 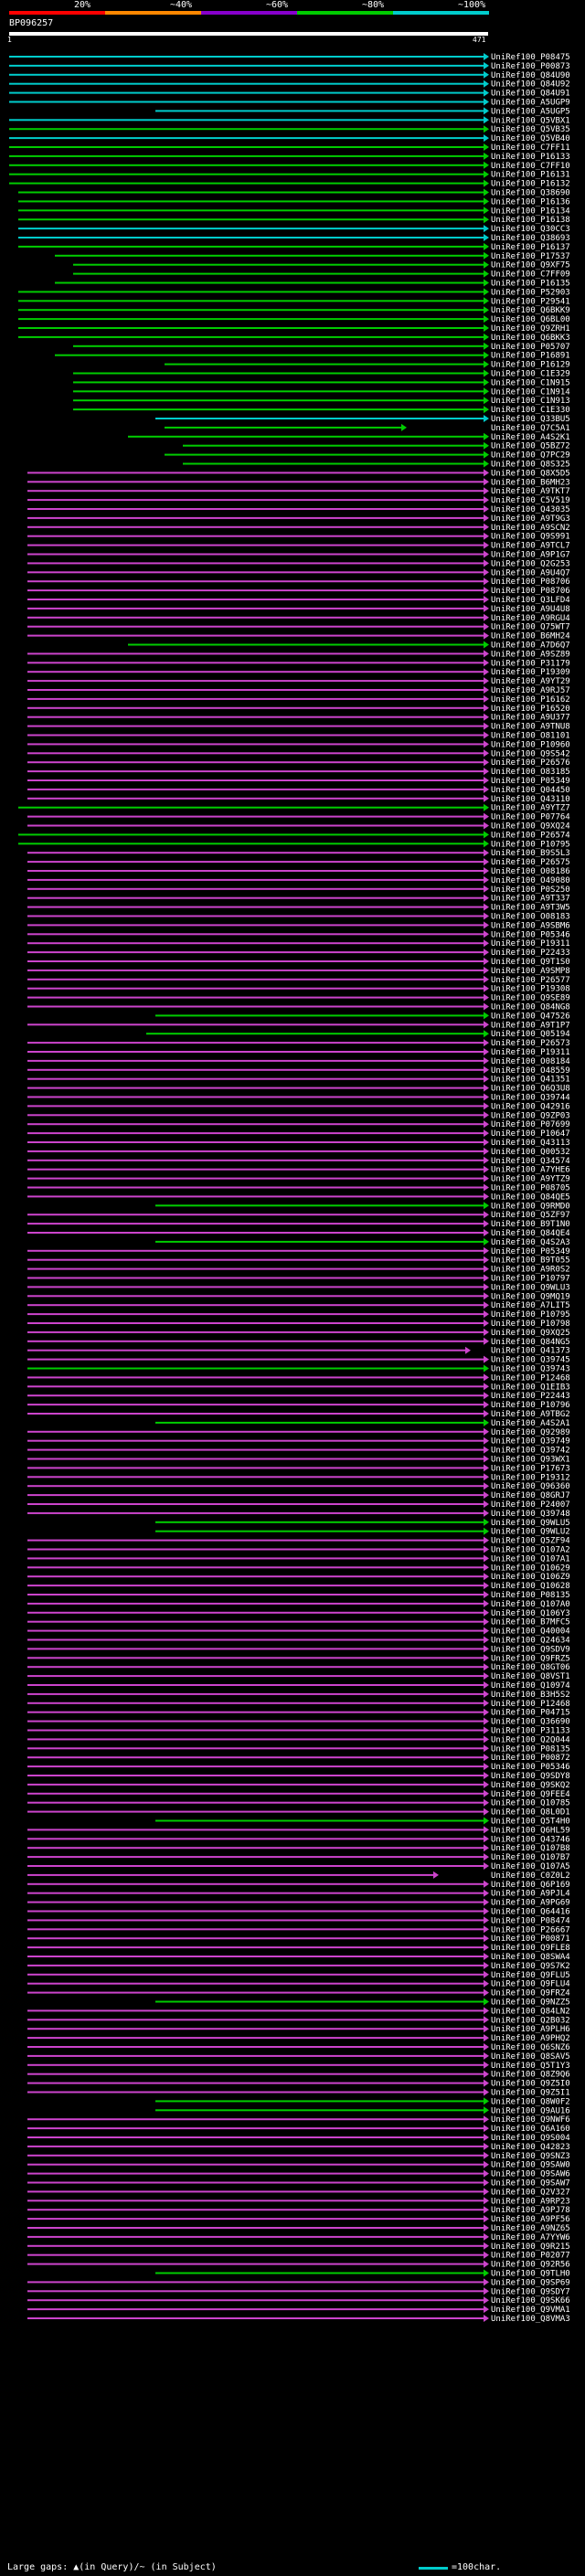 What do you see at coordinates (299, 509) in the screenshot?
I see `hit-row: UniRef100_Q43035` at bounding box center [299, 509].